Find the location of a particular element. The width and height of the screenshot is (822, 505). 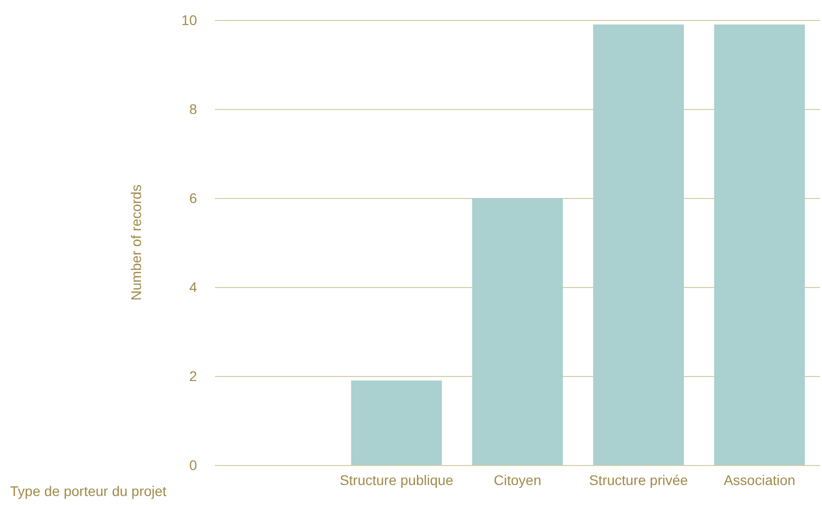

y-tick-label: 10 is located at coordinates (189, 20).